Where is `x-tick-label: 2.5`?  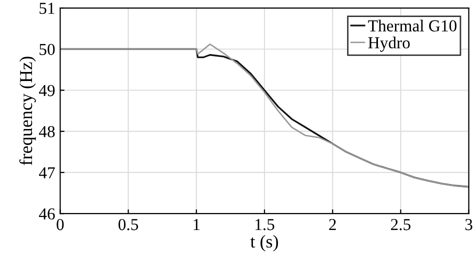 x-tick-label: 2.5 is located at coordinates (400, 224).